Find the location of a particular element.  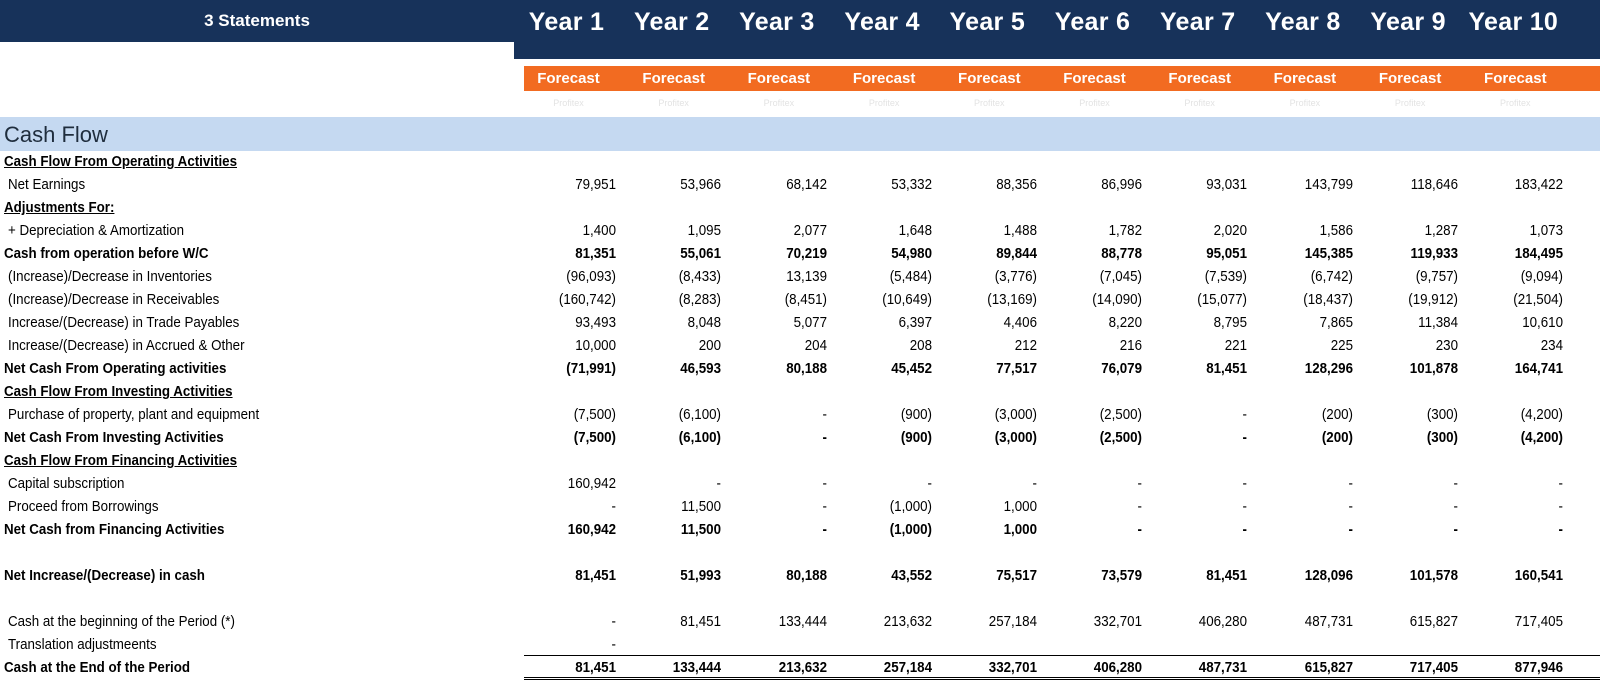

value-cell: 257,184 is located at coordinates (907, 668).